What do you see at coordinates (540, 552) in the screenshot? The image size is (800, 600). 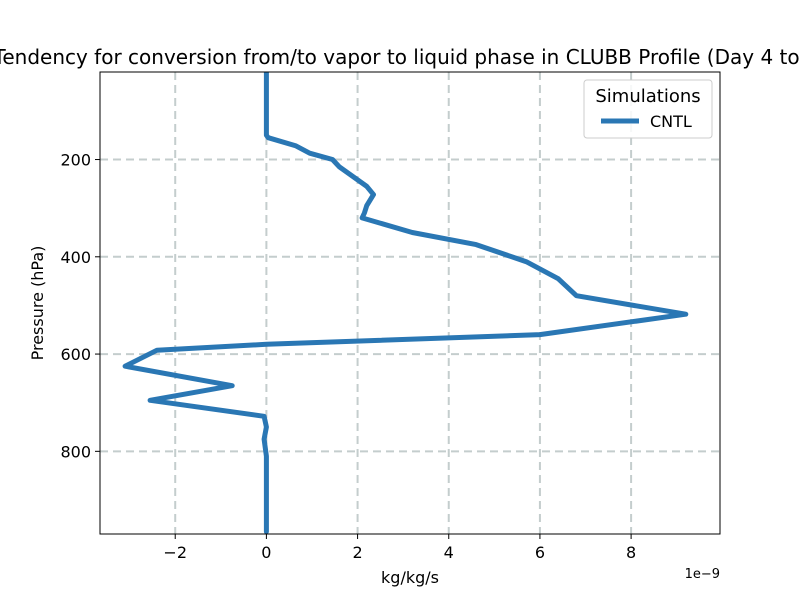 I see `x-tick-label: 6` at bounding box center [540, 552].